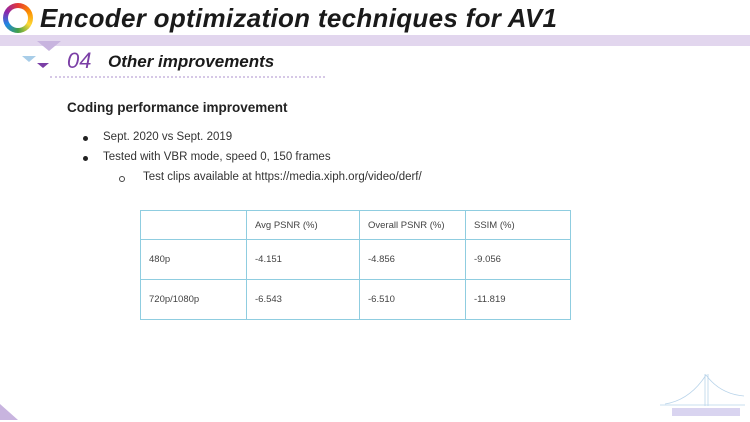  What do you see at coordinates (412, 259) in the screenshot?
I see `table-cell: -4.856` at bounding box center [412, 259].